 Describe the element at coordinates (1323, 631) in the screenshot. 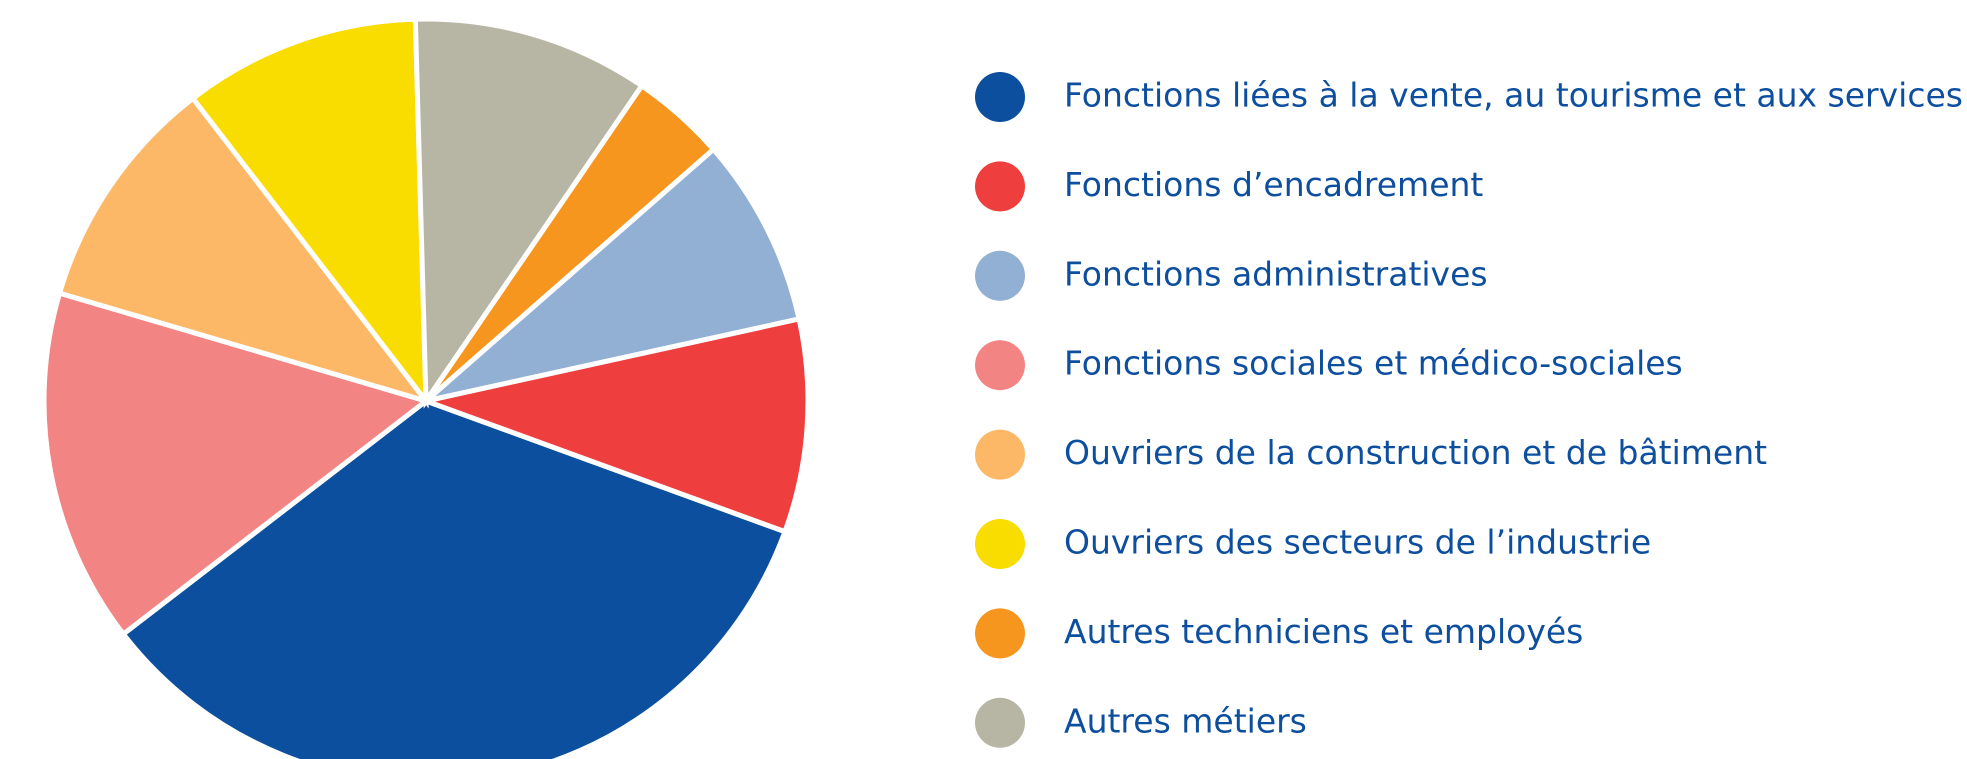

I see `legend-label: Autres techniciens et employés` at that location.